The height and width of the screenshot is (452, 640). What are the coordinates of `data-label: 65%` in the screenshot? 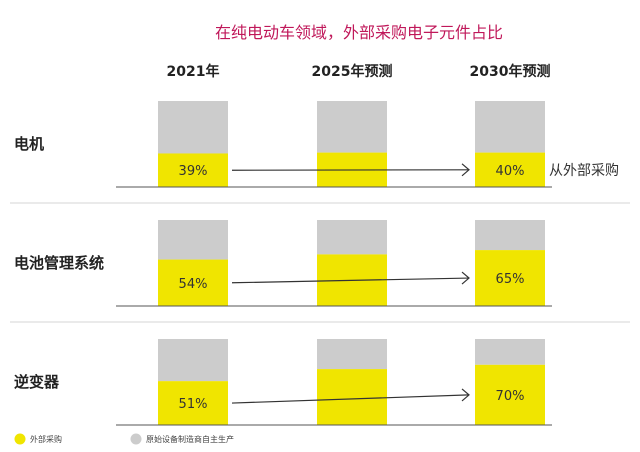 It's located at (510, 279).